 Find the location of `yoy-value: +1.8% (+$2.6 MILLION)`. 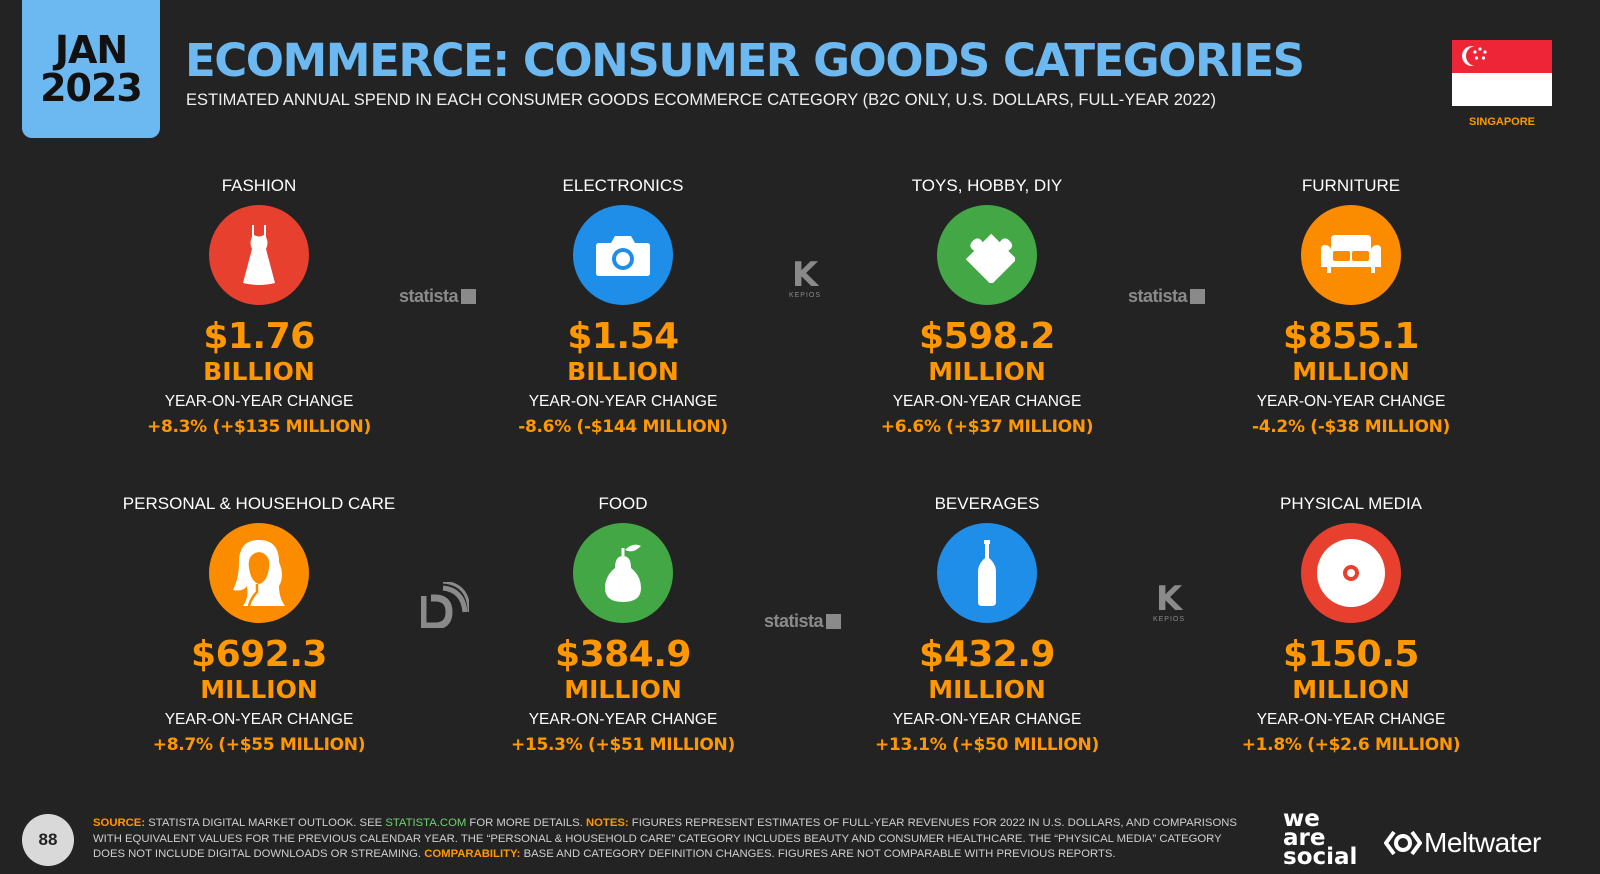

yoy-value: +1.8% (+$2.6 MILLION) is located at coordinates (1351, 745).